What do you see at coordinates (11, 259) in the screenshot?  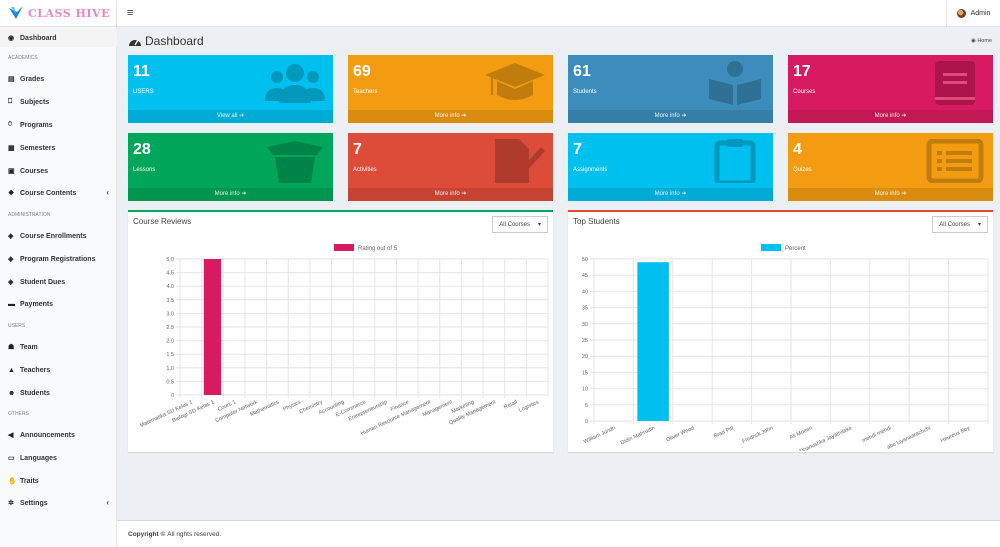 I see `cube-icon: ◈` at bounding box center [11, 259].